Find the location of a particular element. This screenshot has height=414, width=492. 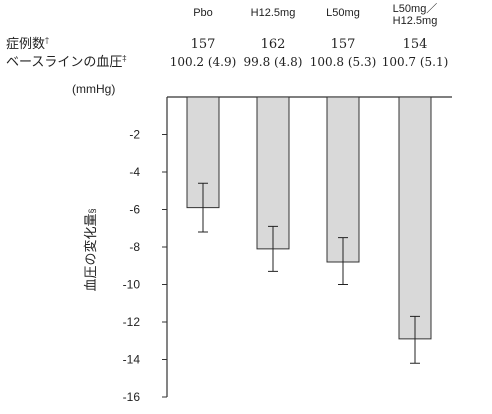

n-value: 162 is located at coordinates (273, 44).